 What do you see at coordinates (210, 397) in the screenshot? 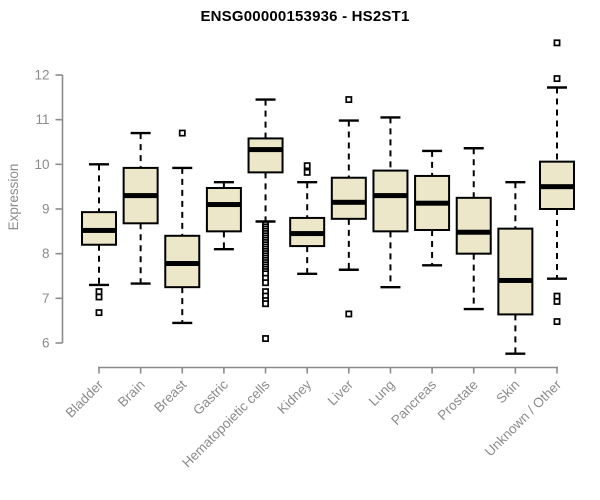
I see `x-tick-label-gastric: Gastric` at bounding box center [210, 397].